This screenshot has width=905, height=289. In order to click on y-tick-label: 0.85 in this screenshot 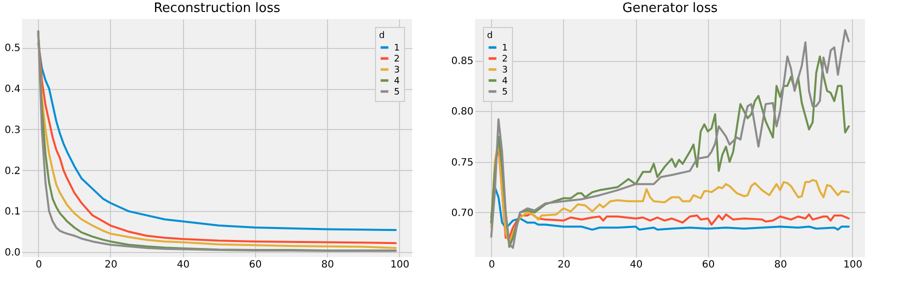, I will do `click(462, 62)`.